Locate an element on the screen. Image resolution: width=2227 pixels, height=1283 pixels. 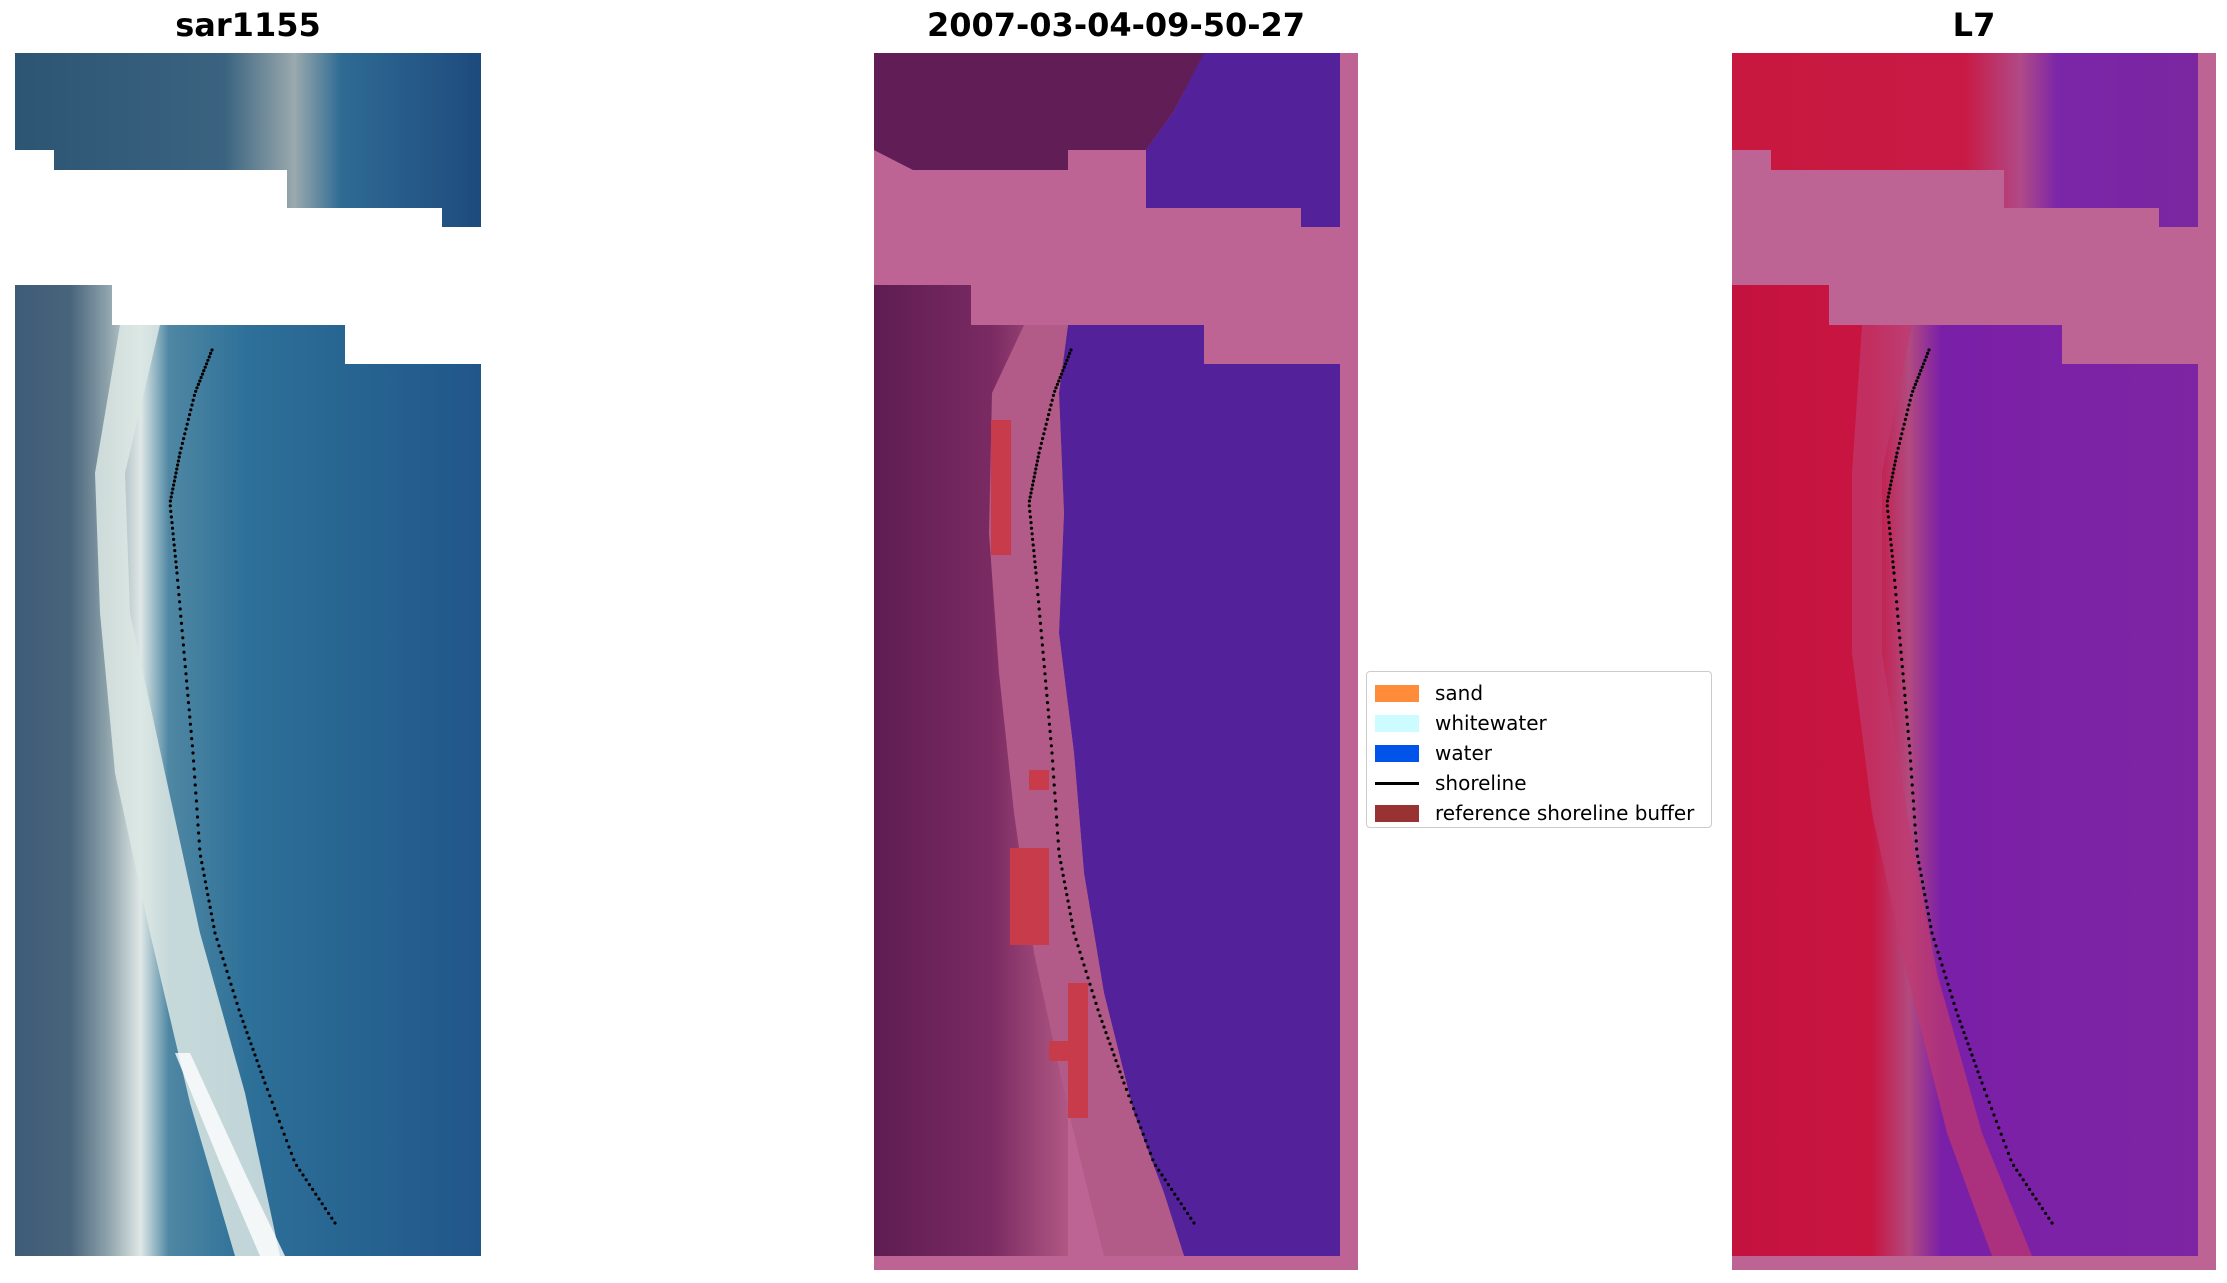
legend-item-shoreline: shoreline is located at coordinates (1539, 783).